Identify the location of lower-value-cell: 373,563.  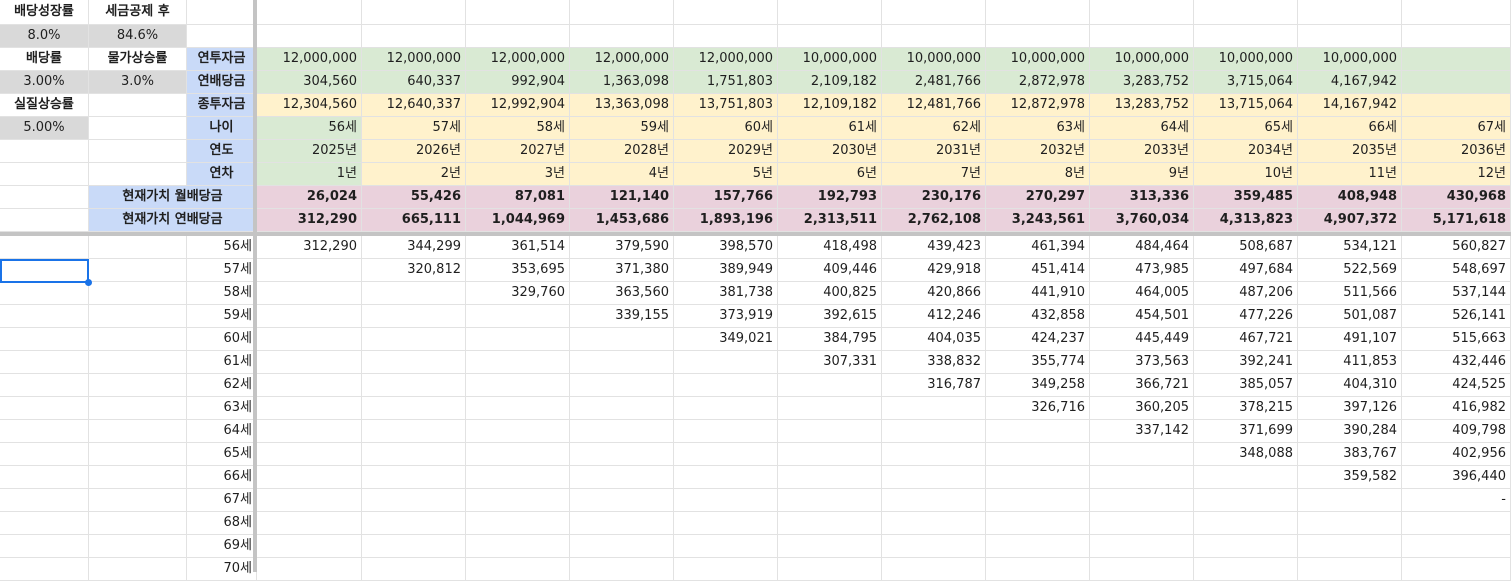
(1142, 362).